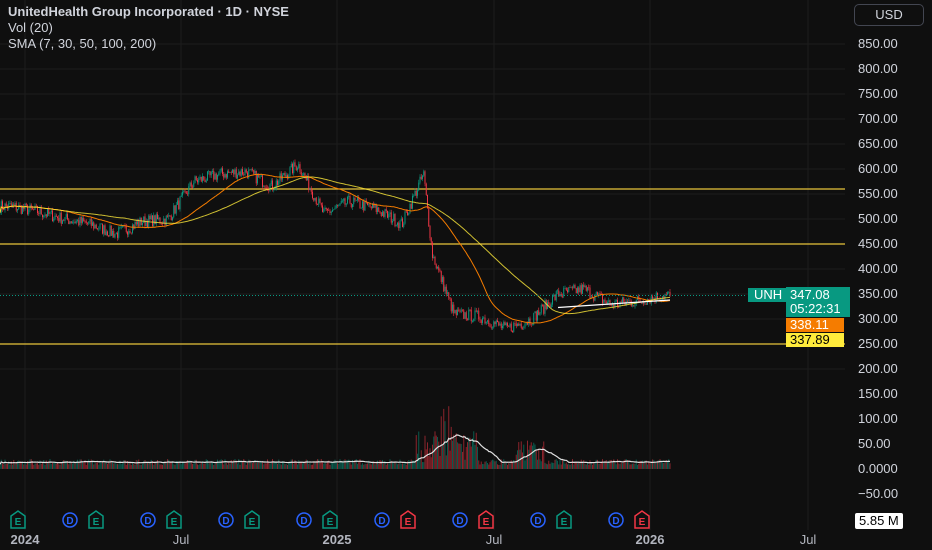  What do you see at coordinates (815, 340) in the screenshot?
I see `sma-yellow-badge: 337.89` at bounding box center [815, 340].